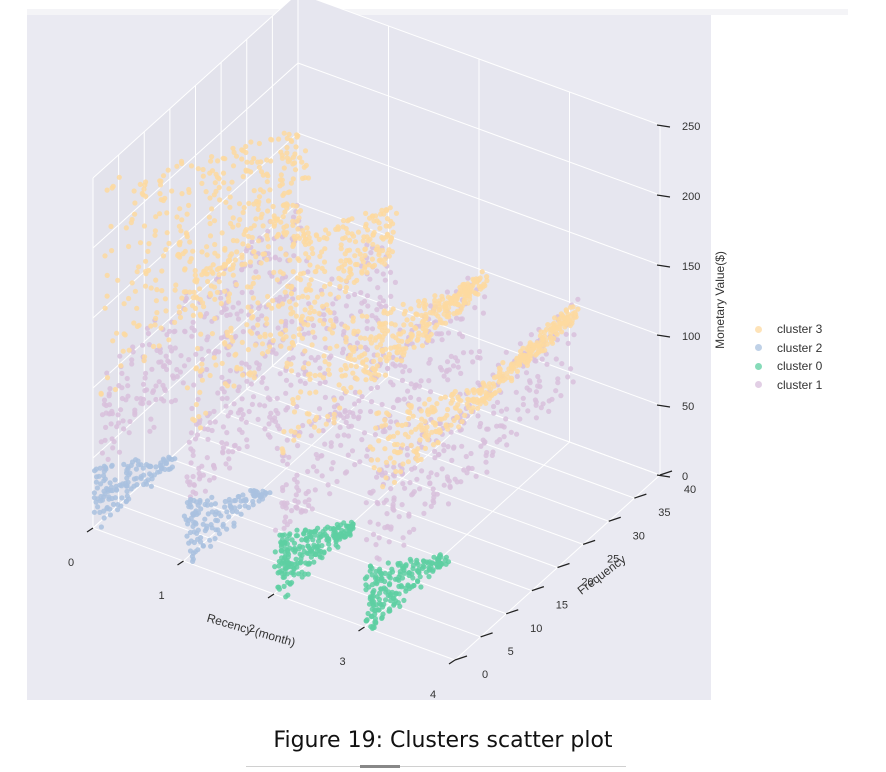  Describe the element at coordinates (461, 658) in the screenshot. I see `y-tick` at that location.